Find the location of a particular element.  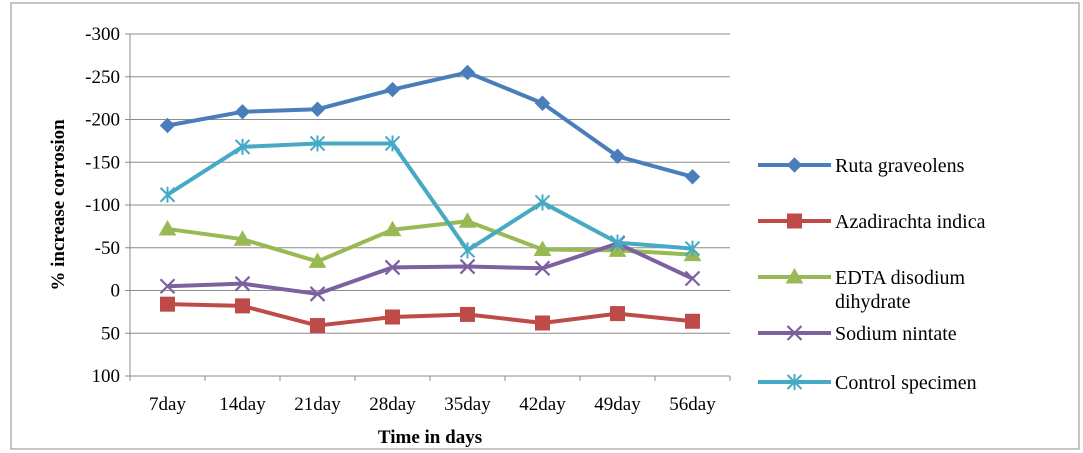

legend-entry: Azadirachta indica is located at coordinates (872, 222).